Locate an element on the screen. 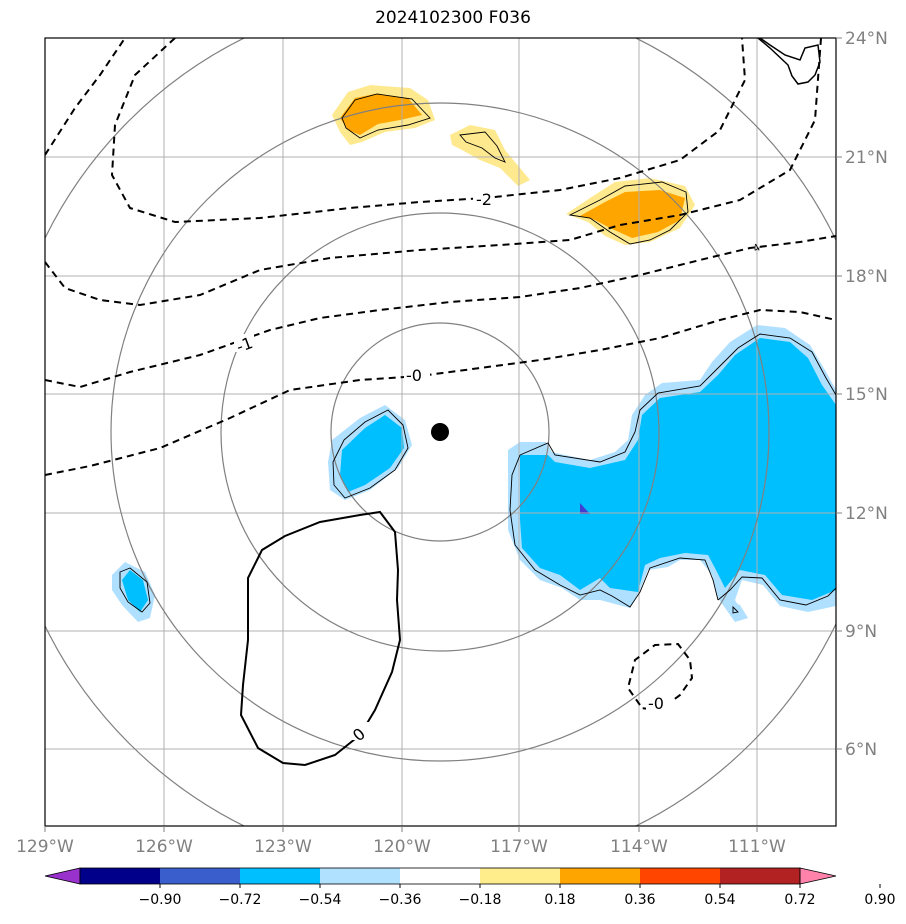  lon-label: 123°W is located at coordinates (283, 847).